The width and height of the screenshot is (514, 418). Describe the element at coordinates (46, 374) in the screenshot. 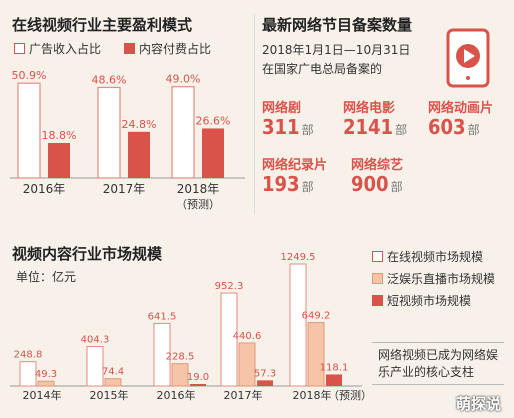

I see `data-label: 49.3` at that location.